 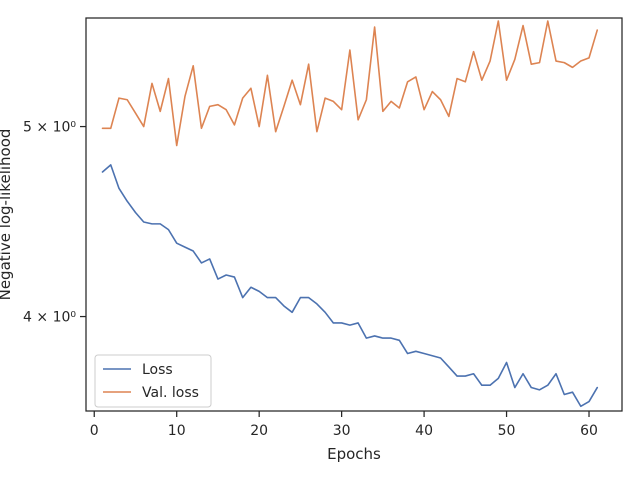 I want to click on x-tick-label: 60, so click(x=589, y=431).